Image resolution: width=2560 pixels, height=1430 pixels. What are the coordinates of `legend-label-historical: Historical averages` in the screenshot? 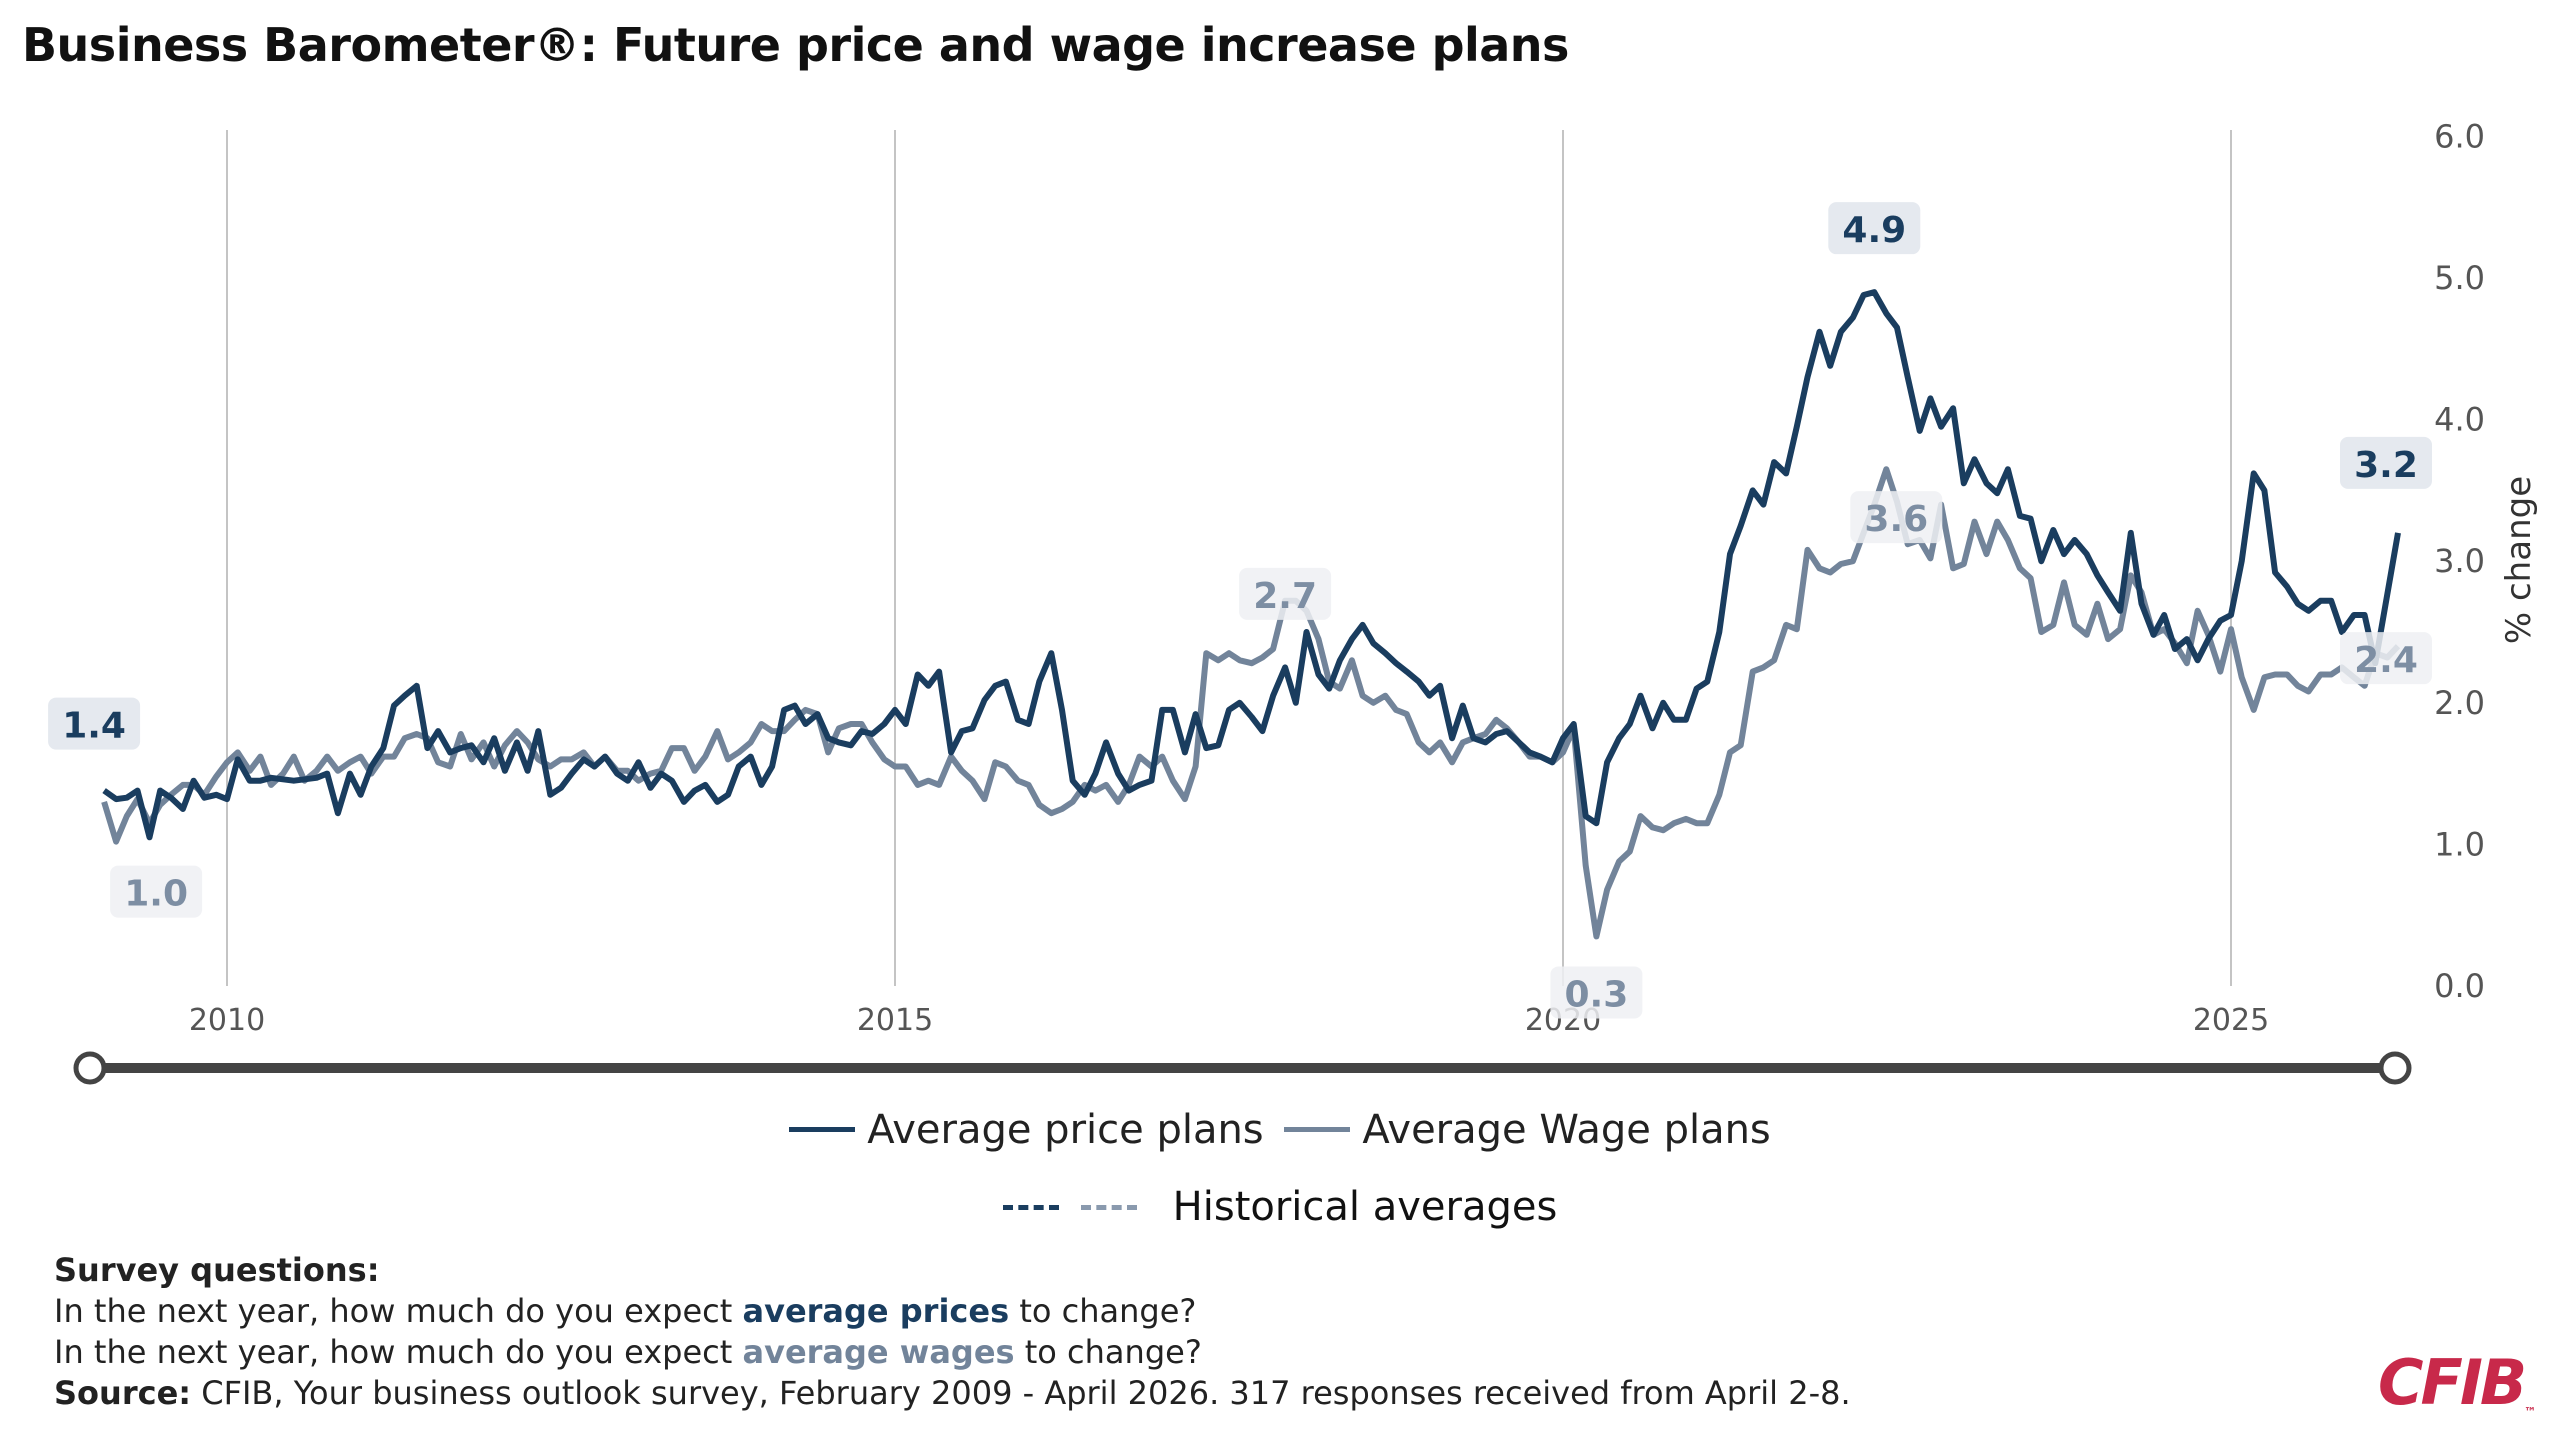 It's located at (1365, 1207).